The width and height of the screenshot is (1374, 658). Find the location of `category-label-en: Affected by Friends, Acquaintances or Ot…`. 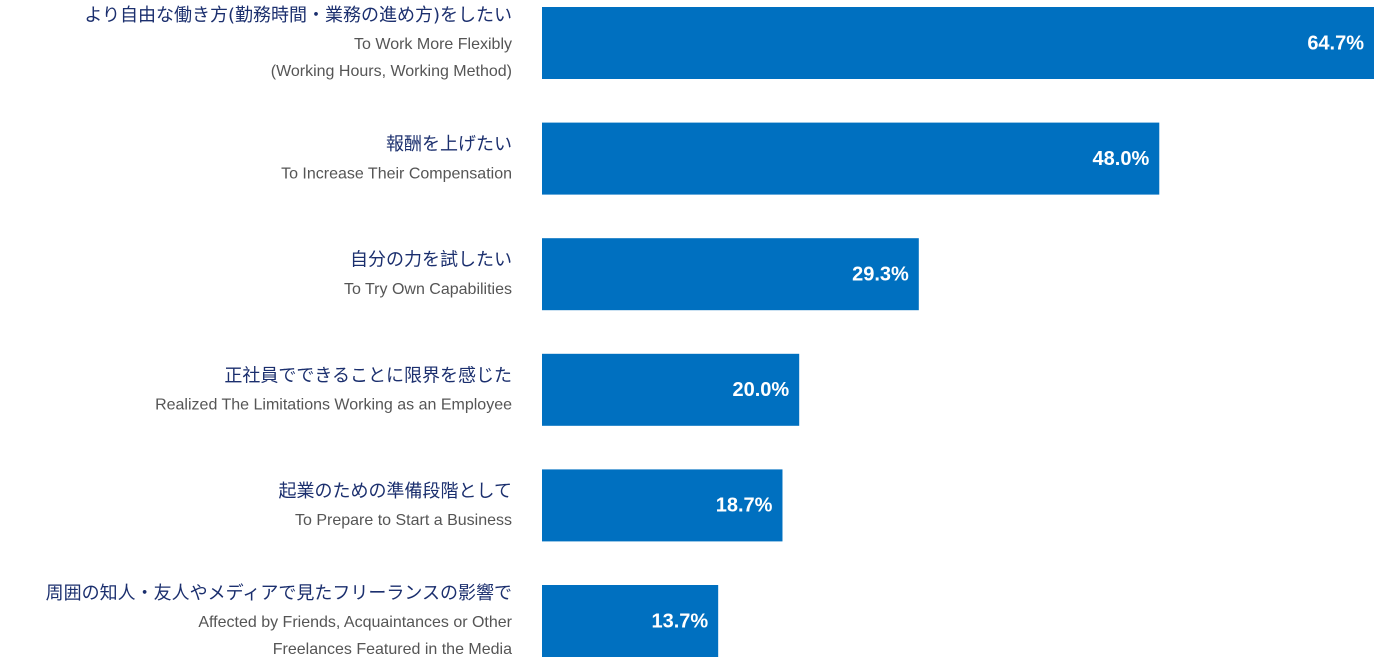

category-label-en: Affected by Friends, Acquaintances or Ot… is located at coordinates (355, 622).